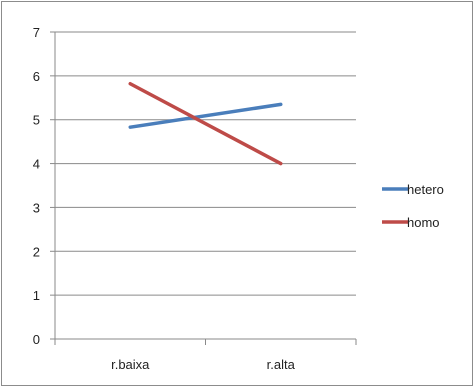 This screenshot has width=476, height=389. I want to click on legend-label-homo: homo, so click(423, 222).